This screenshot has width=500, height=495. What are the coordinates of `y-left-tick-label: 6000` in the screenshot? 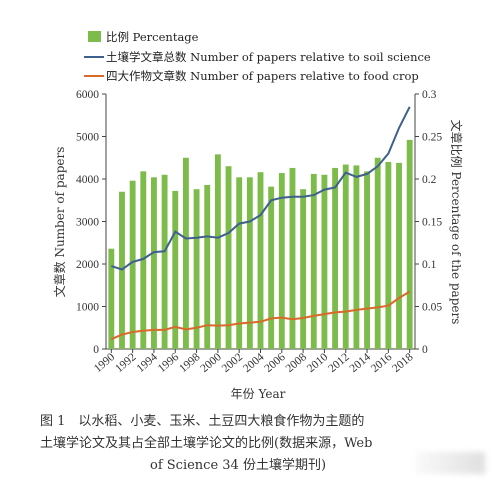 It's located at (87, 95).